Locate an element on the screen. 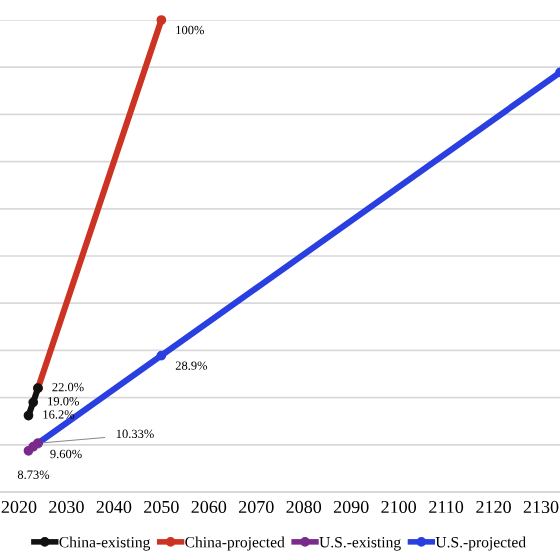 Image resolution: width=560 pixels, height=560 pixels. x-tick-label: 2070 is located at coordinates (256, 507).